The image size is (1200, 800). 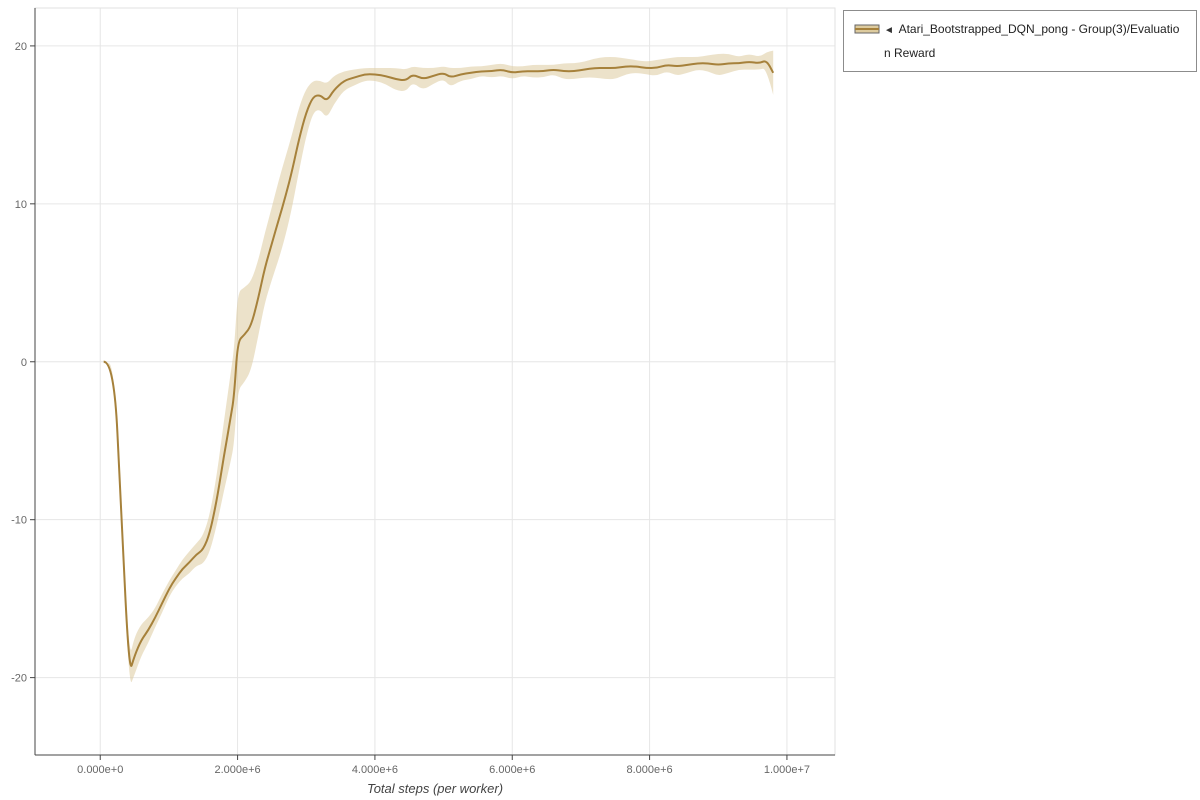 I want to click on x-tick-label: 1.000e+7, so click(x=787, y=770).